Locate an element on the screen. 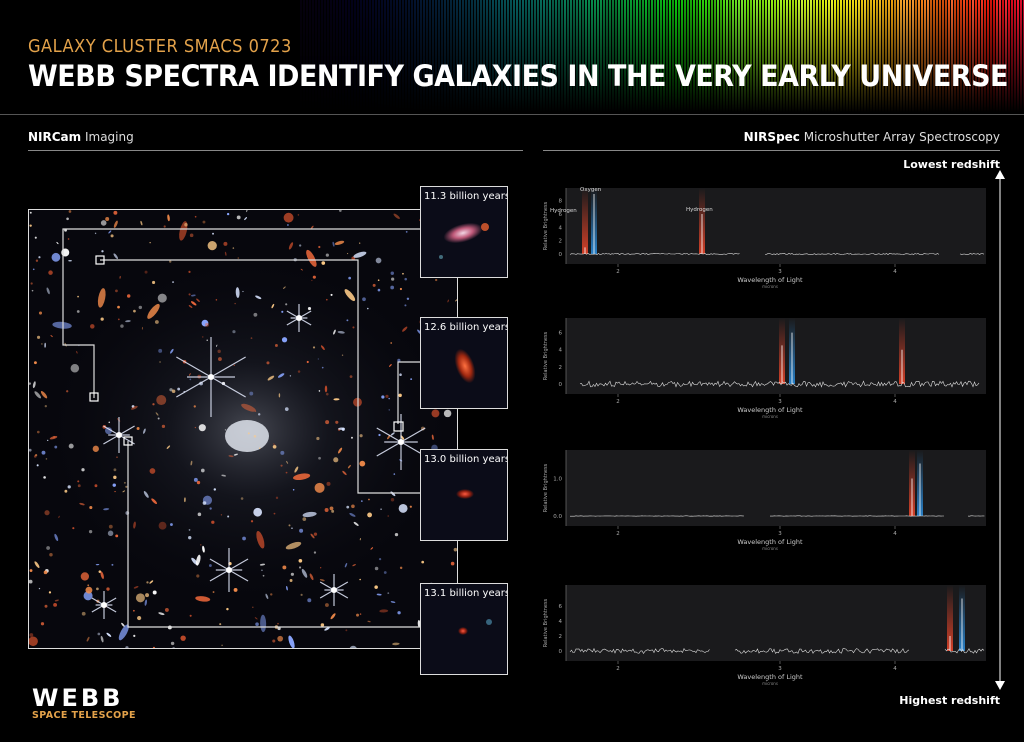 This screenshot has width=1024, height=742. y-tick-label: 8 is located at coordinates (561, 202).